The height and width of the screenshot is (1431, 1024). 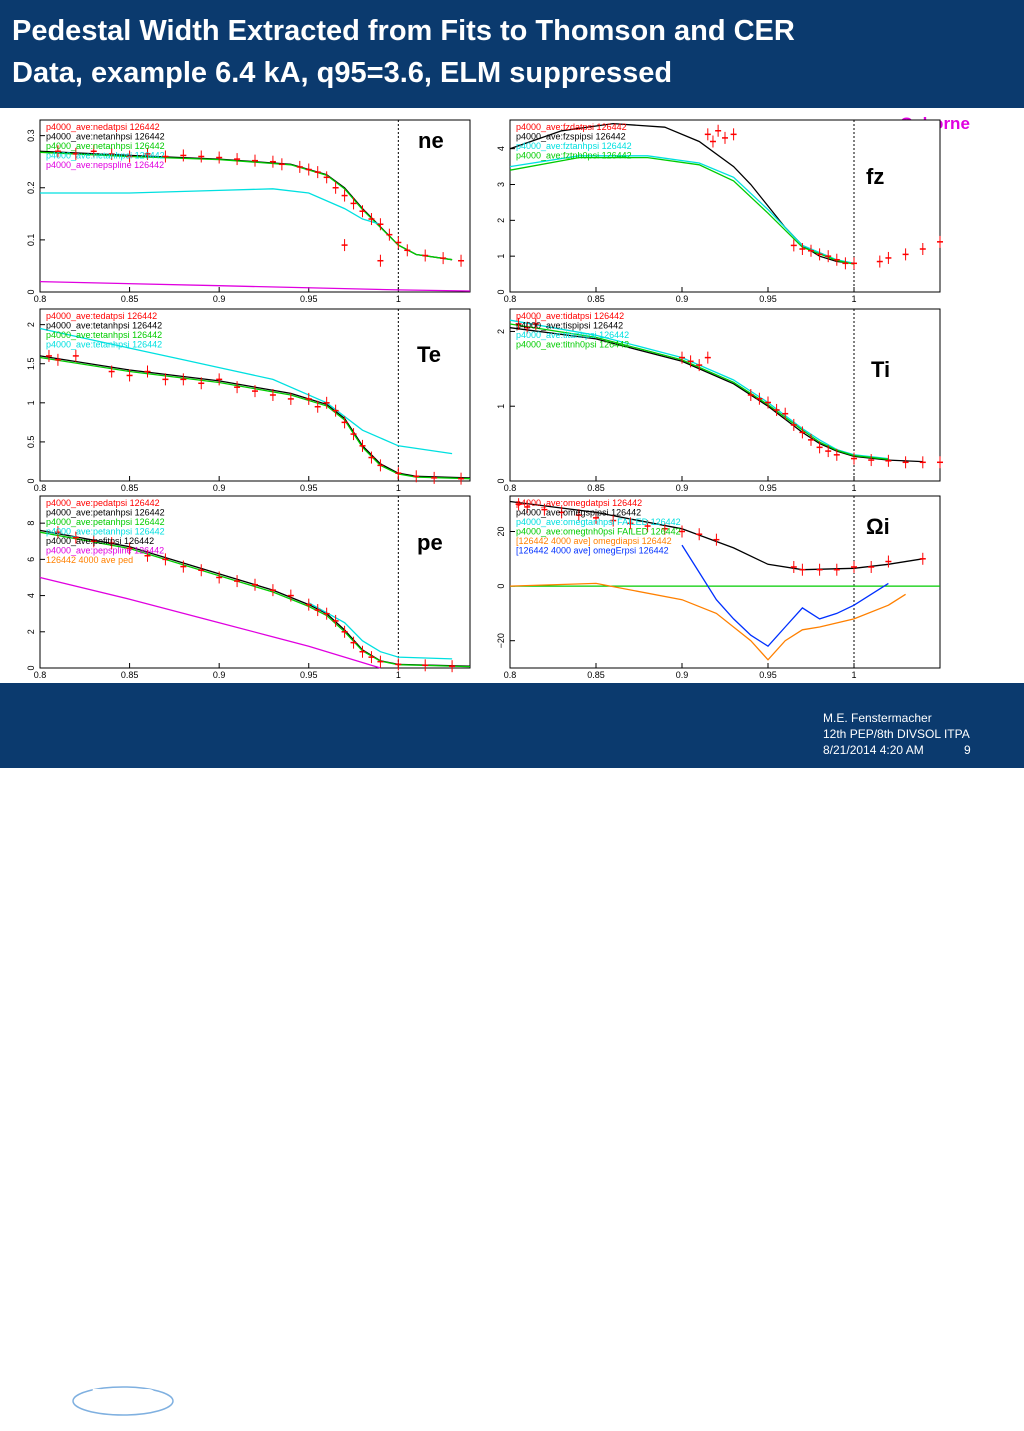 I want to click on omega-legend-entry: p4000_ave:omegspipsi 126442, so click(x=578, y=513).